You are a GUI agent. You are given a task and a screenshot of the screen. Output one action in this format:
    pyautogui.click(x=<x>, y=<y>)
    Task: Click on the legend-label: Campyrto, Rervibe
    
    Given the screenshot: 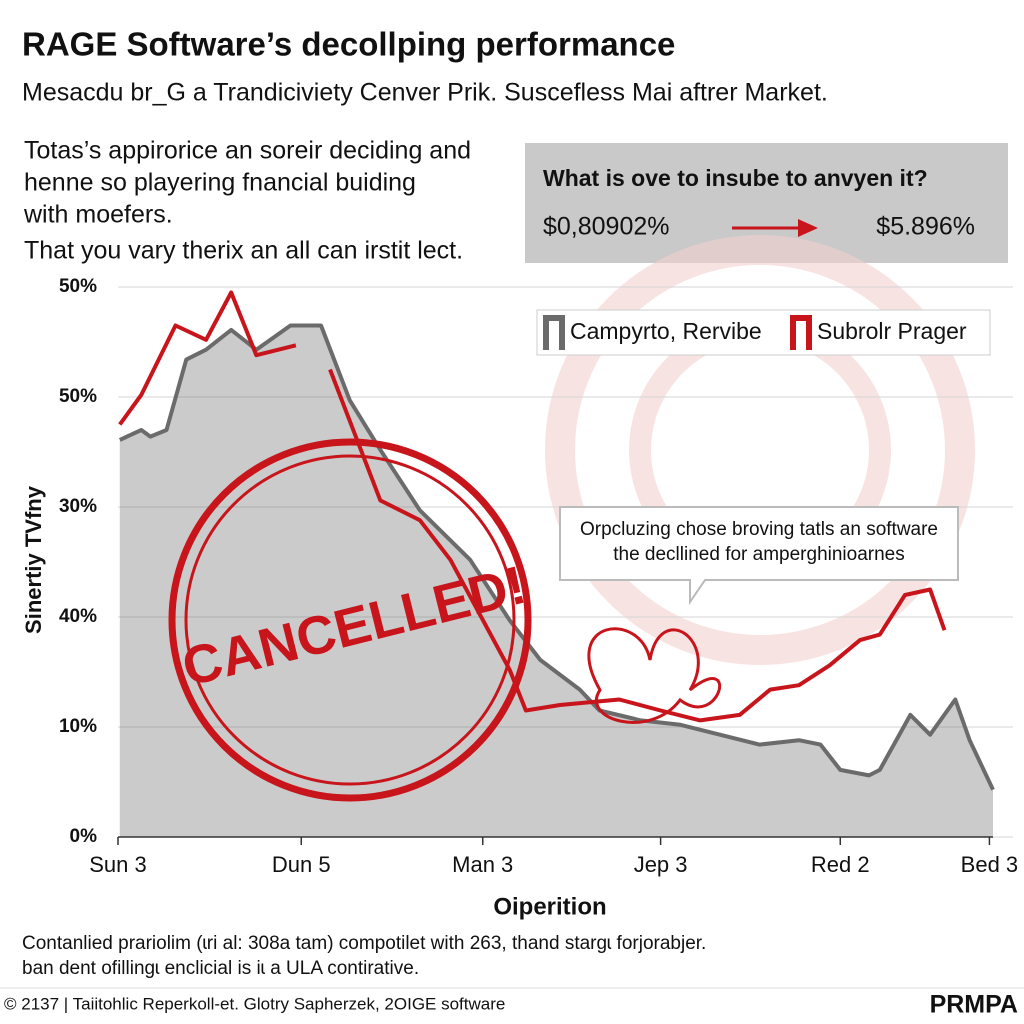 What is the action you would take?
    pyautogui.click(x=666, y=331)
    